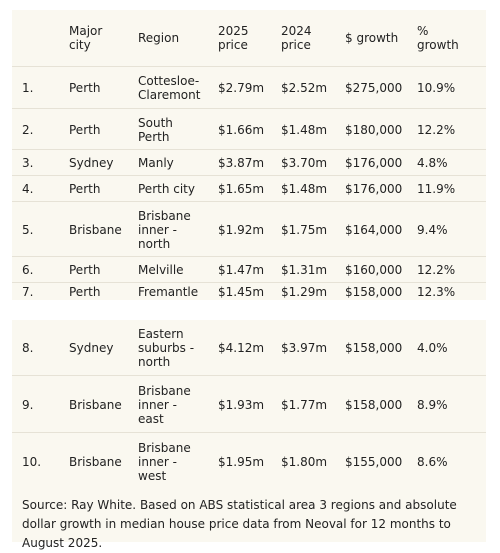 Image resolution: width=500 pixels, height=553 pixels. What do you see at coordinates (304, 88) in the screenshot?
I see `price-2024-cell: $2.52m` at bounding box center [304, 88].